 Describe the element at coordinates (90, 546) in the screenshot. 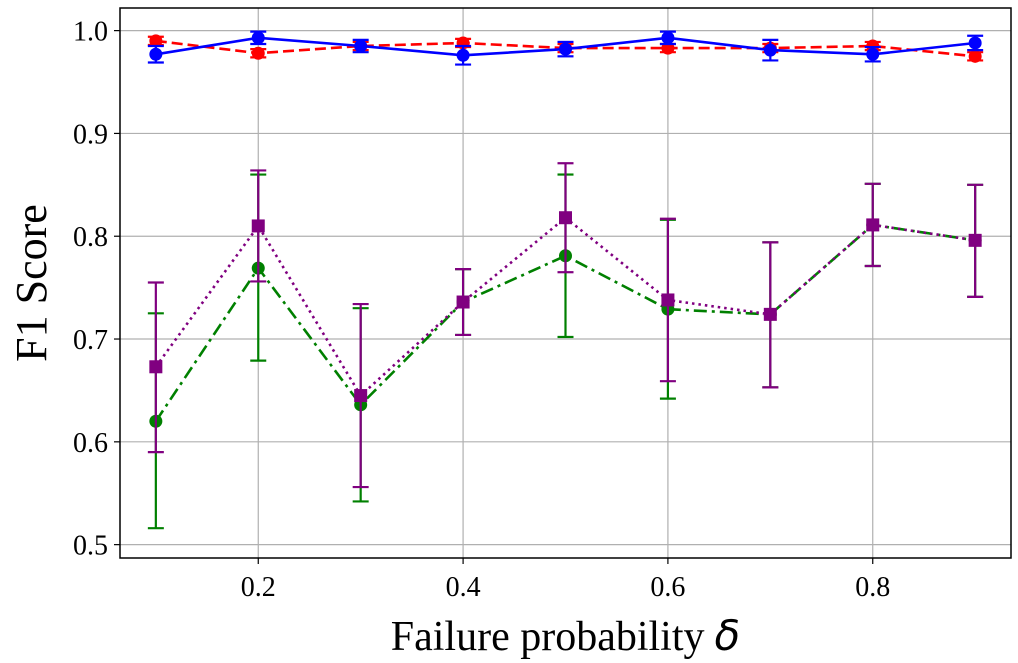

I see `y-tick-label: 0.5` at that location.